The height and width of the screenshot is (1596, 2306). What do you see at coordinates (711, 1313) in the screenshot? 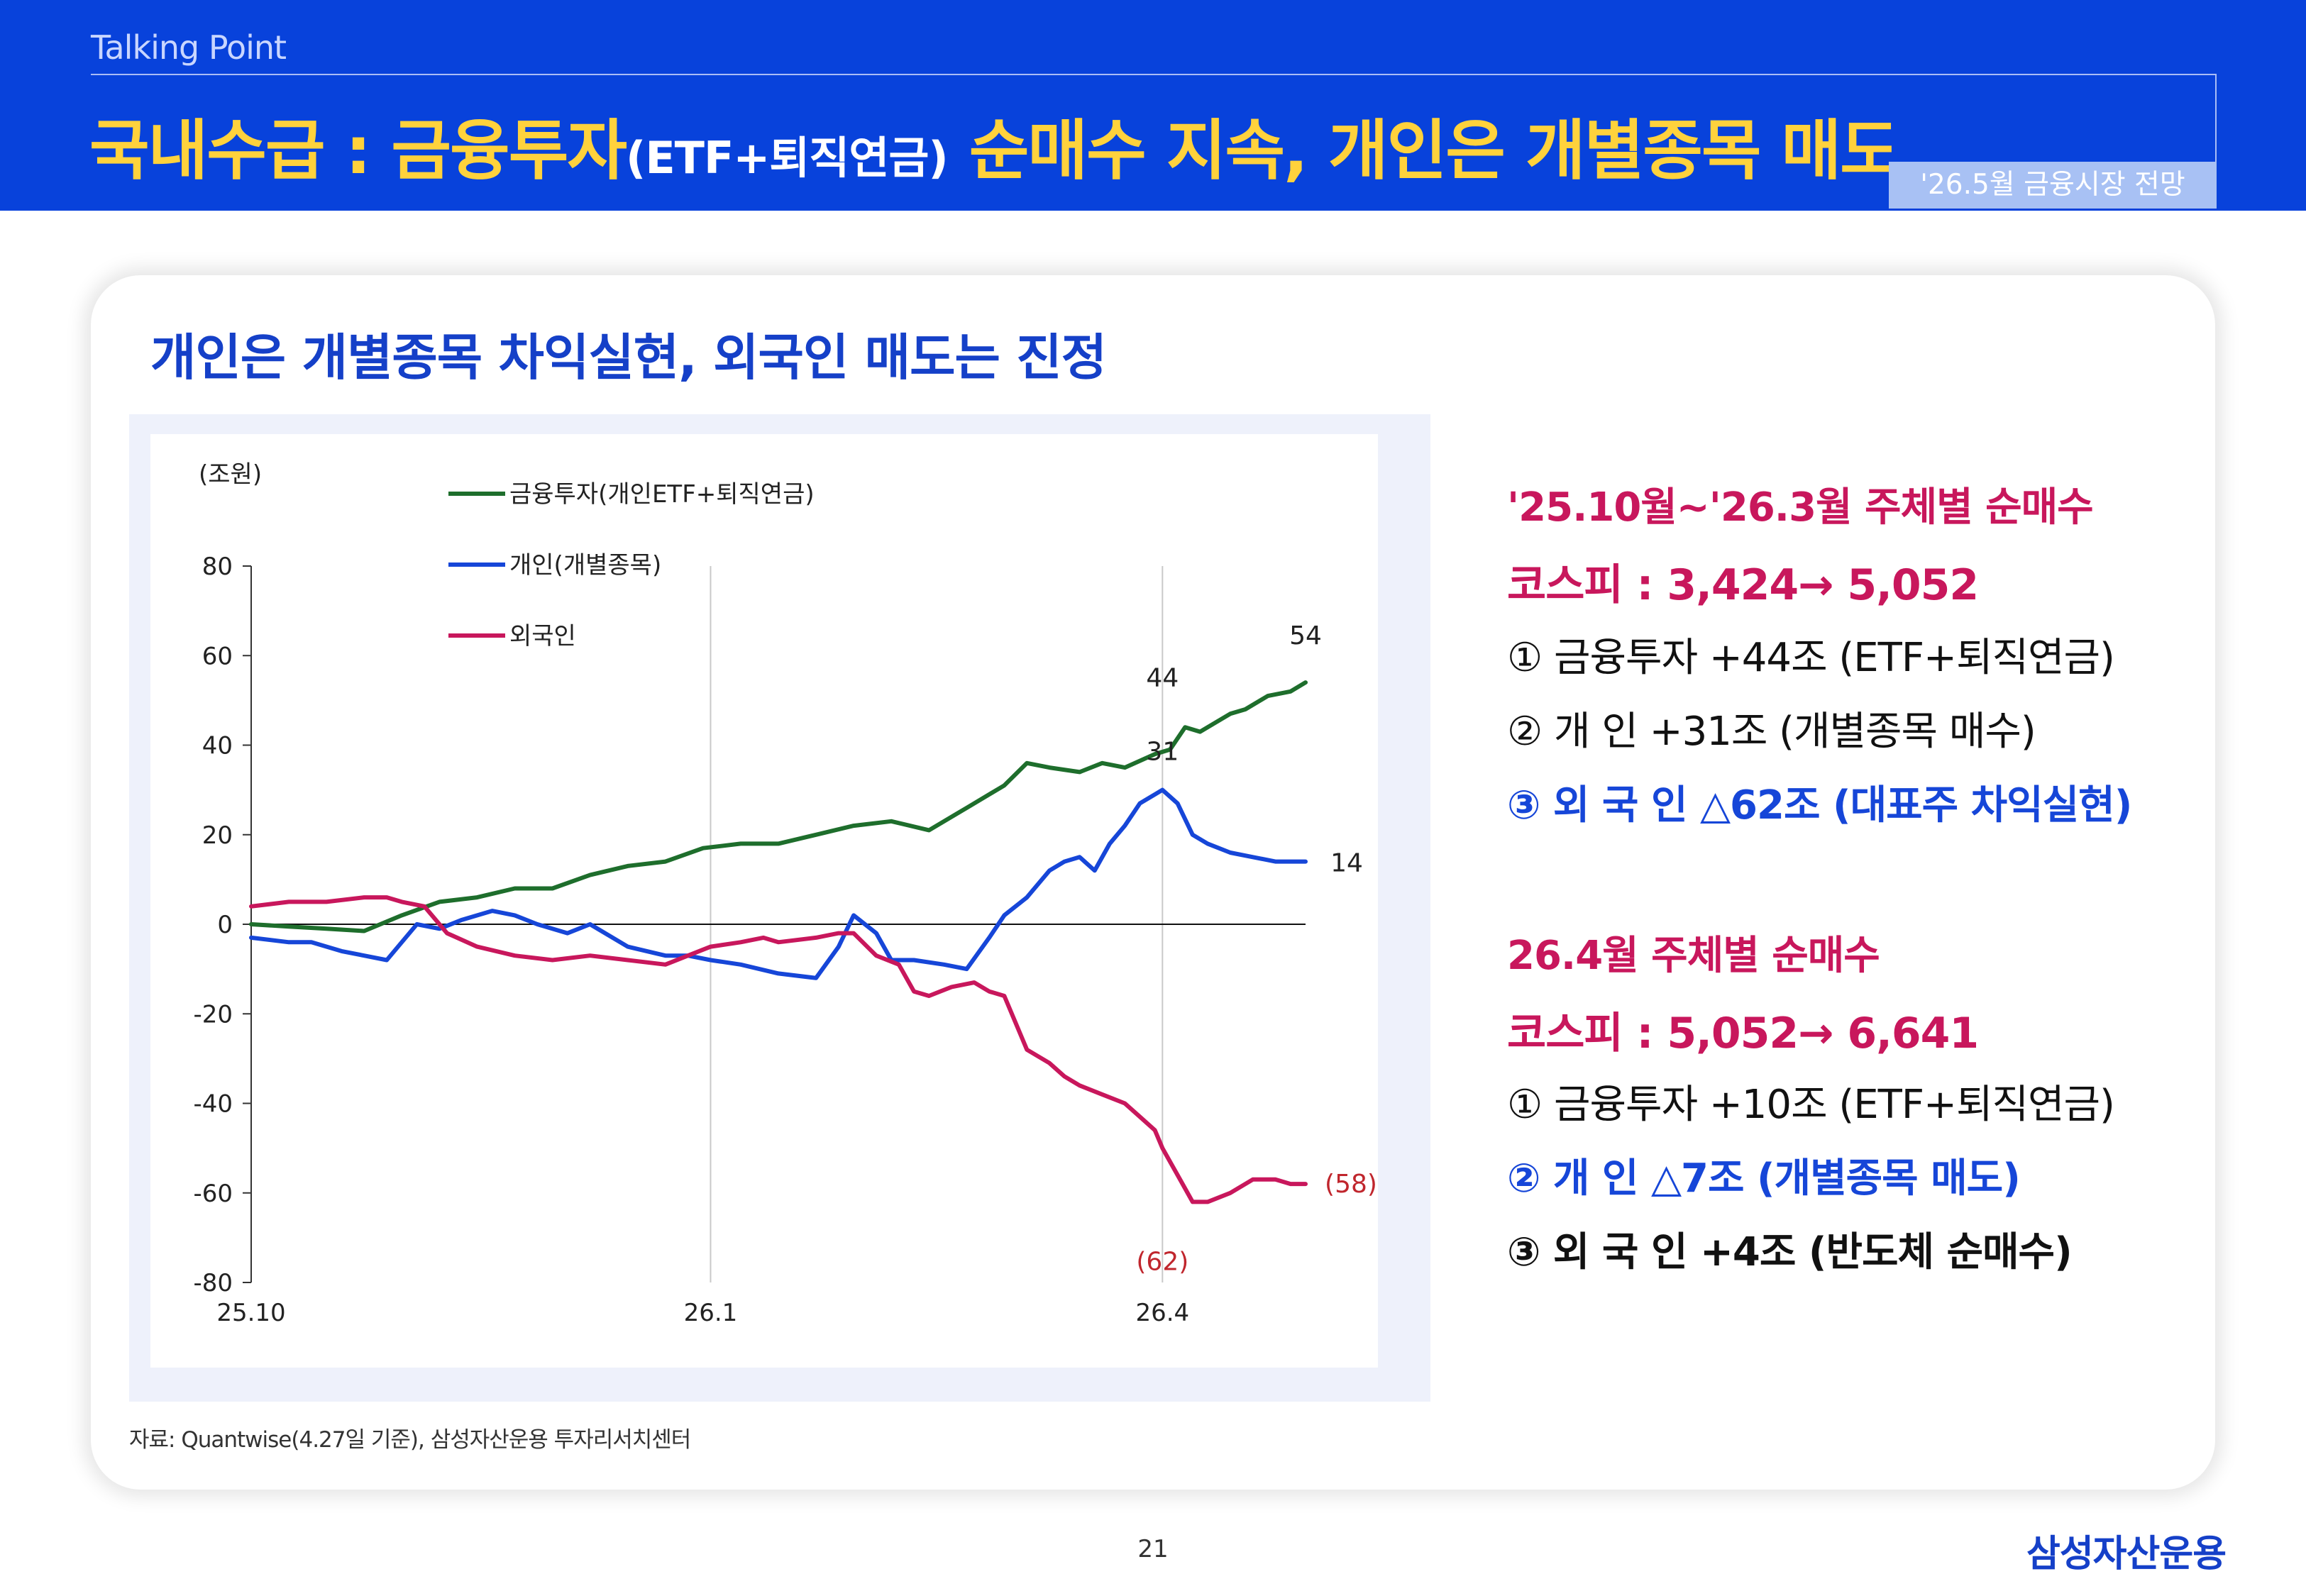
I see `x-tick-label: 26.1` at bounding box center [711, 1313].